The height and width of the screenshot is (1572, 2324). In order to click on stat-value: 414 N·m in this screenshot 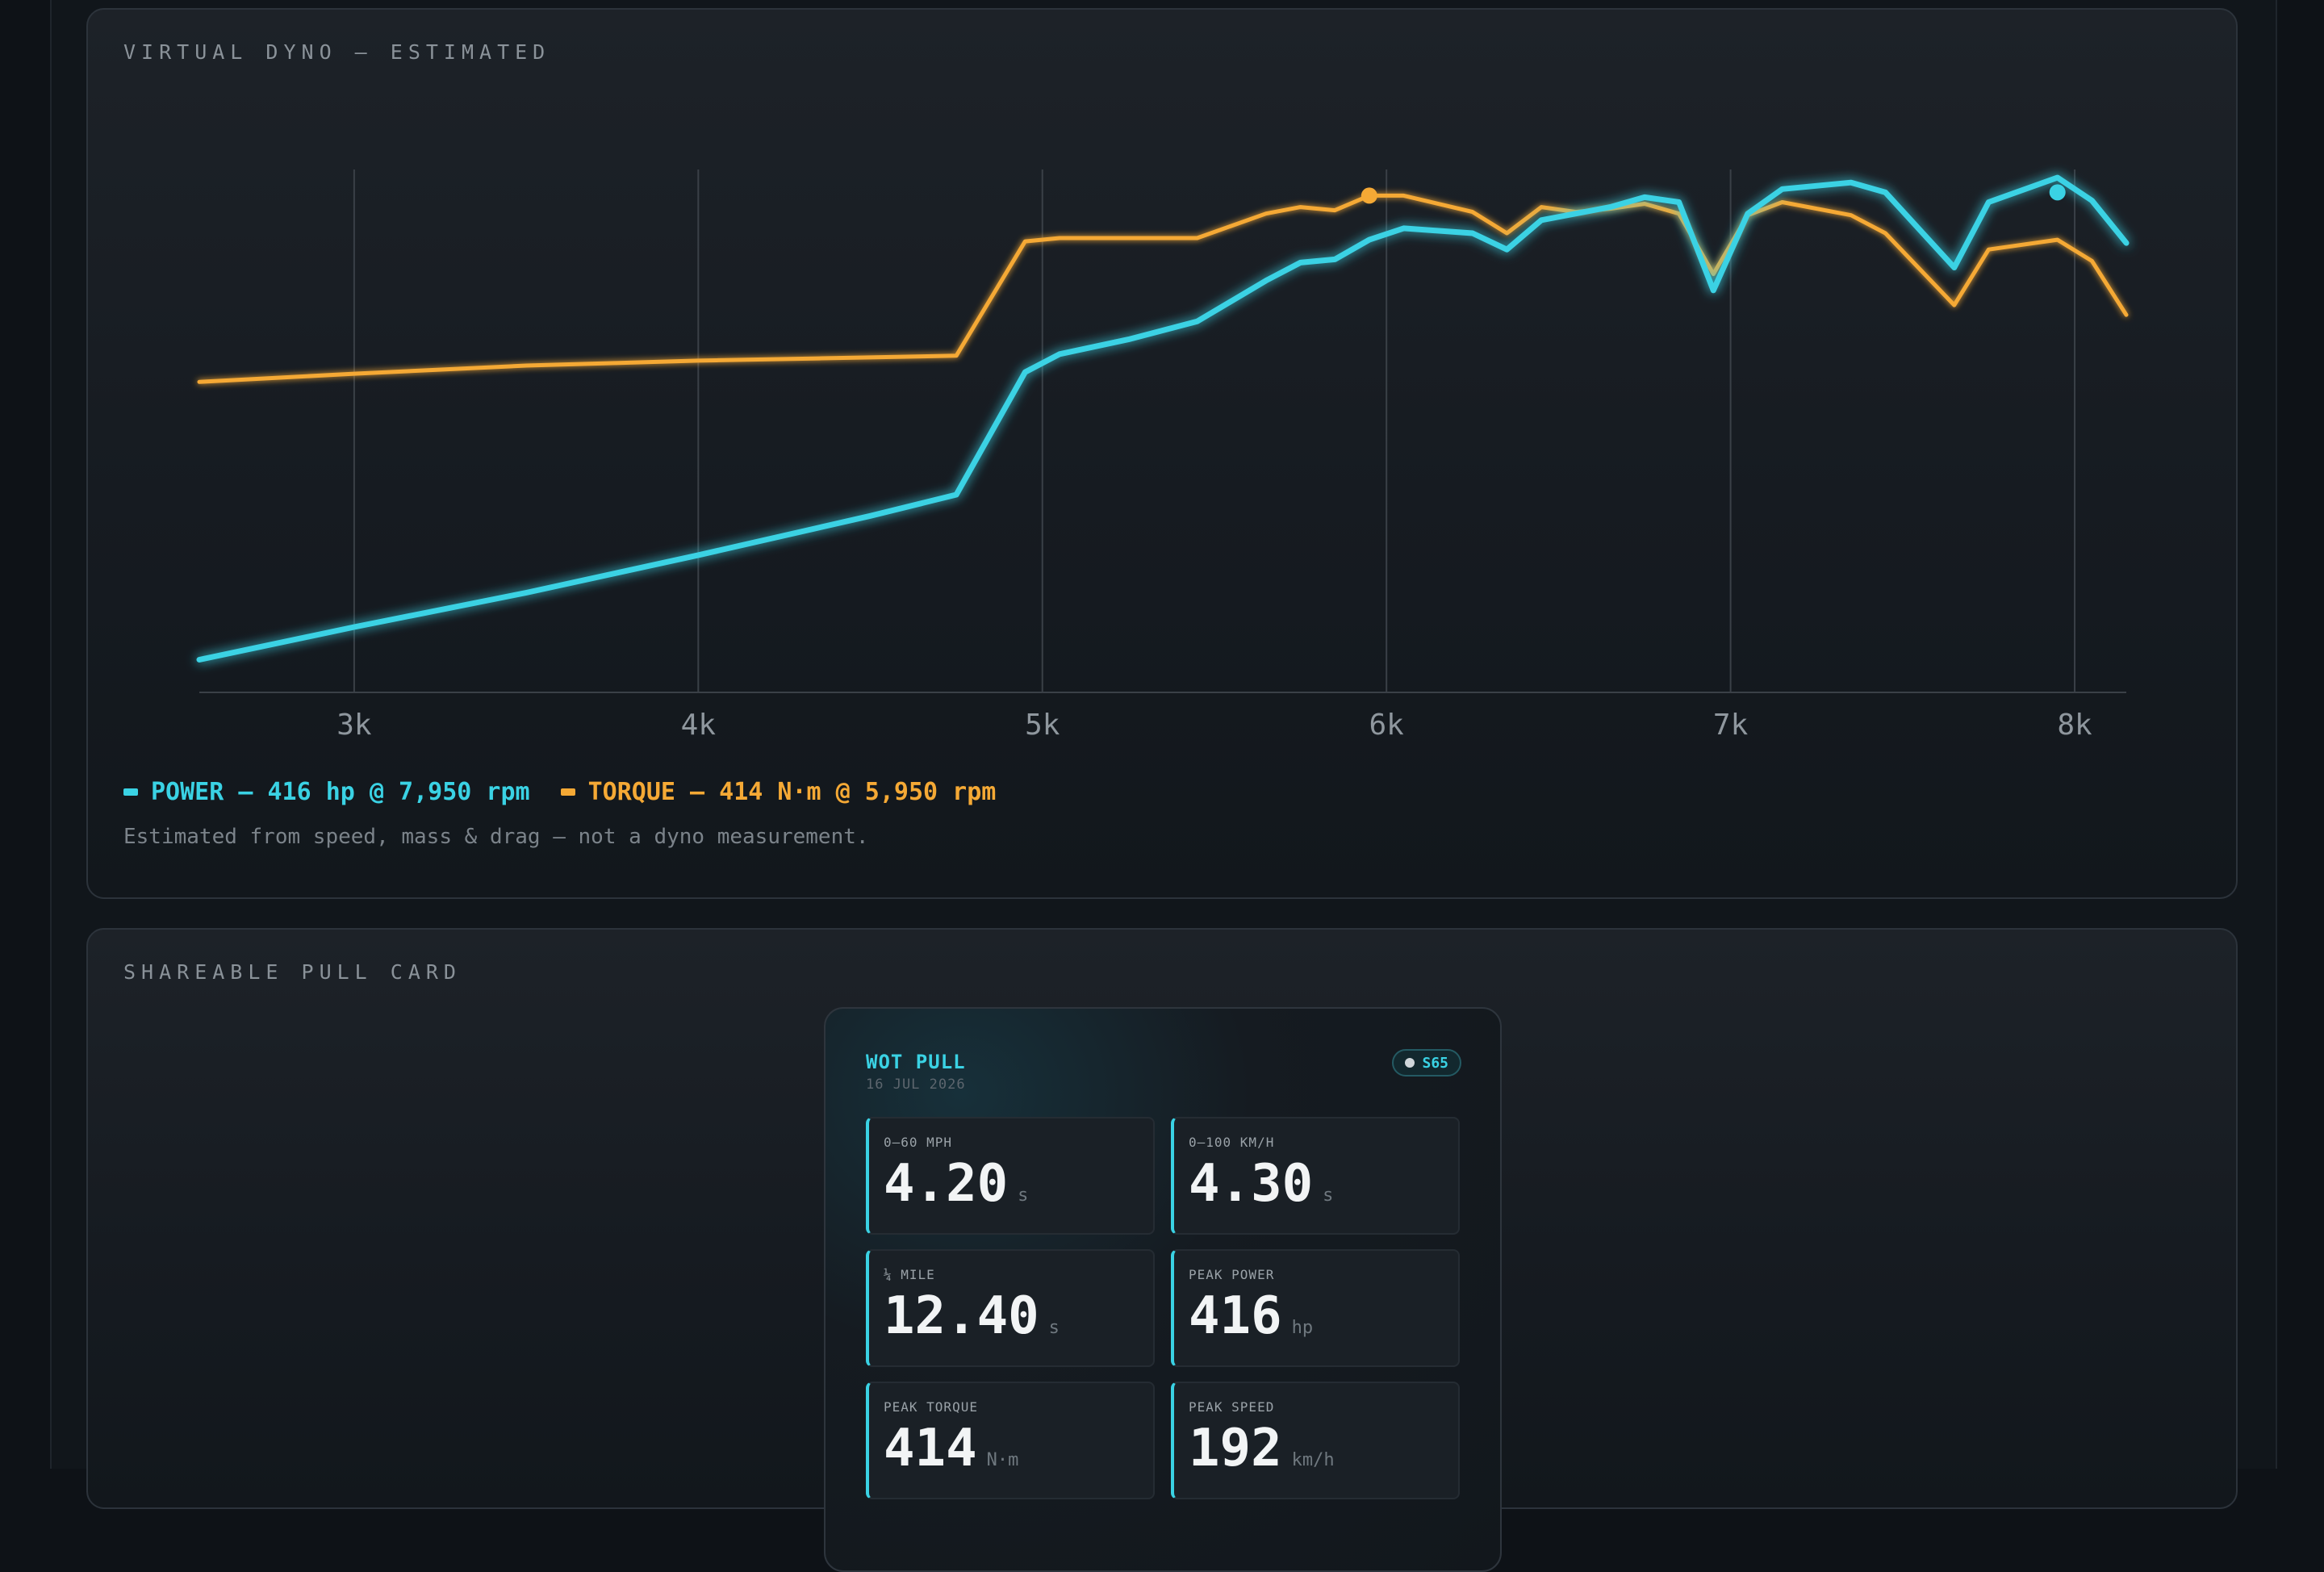, I will do `click(951, 1449)`.